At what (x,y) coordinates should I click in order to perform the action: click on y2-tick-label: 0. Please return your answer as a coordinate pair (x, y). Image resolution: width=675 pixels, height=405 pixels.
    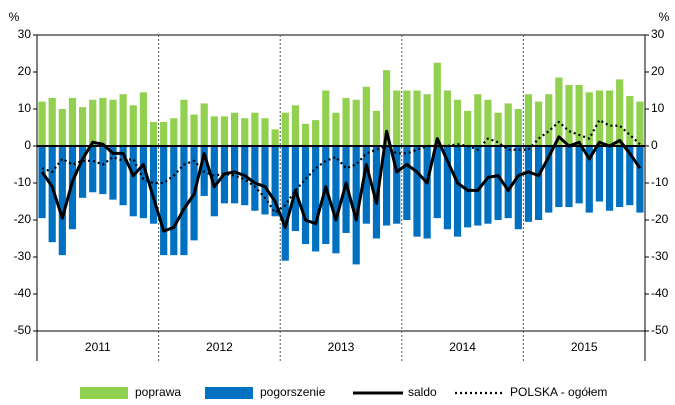
    Looking at the image, I should click on (654, 145).